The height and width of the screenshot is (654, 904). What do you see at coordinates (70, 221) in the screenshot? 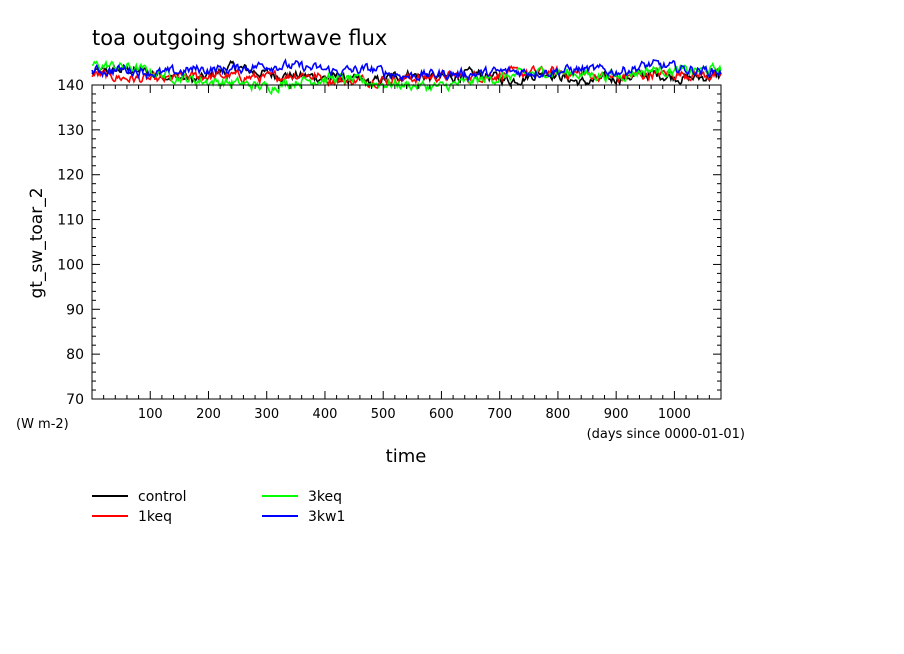
I see `y-tick-label: 110` at bounding box center [70, 221].